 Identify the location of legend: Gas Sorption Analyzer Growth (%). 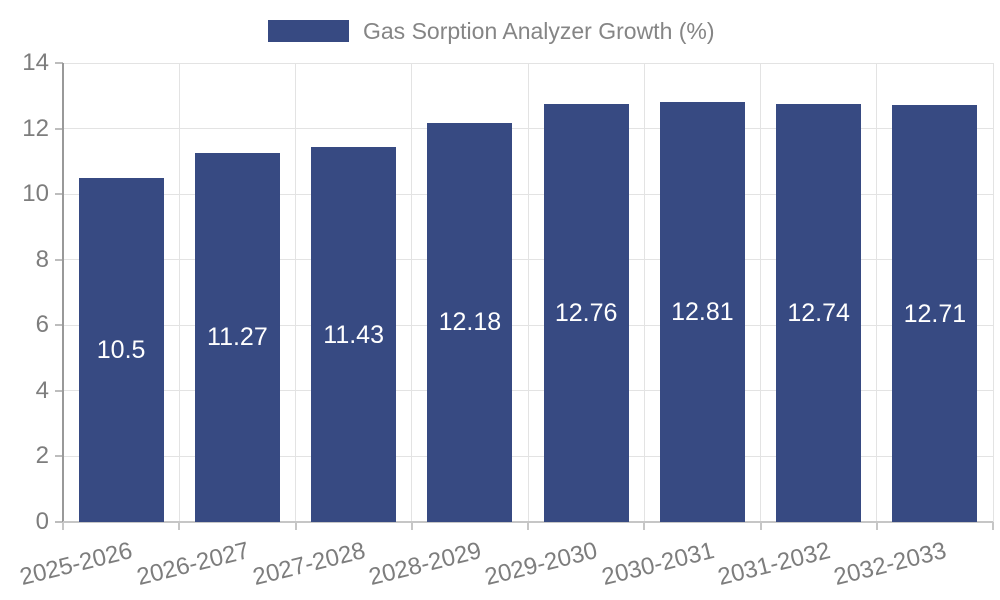
(491, 31).